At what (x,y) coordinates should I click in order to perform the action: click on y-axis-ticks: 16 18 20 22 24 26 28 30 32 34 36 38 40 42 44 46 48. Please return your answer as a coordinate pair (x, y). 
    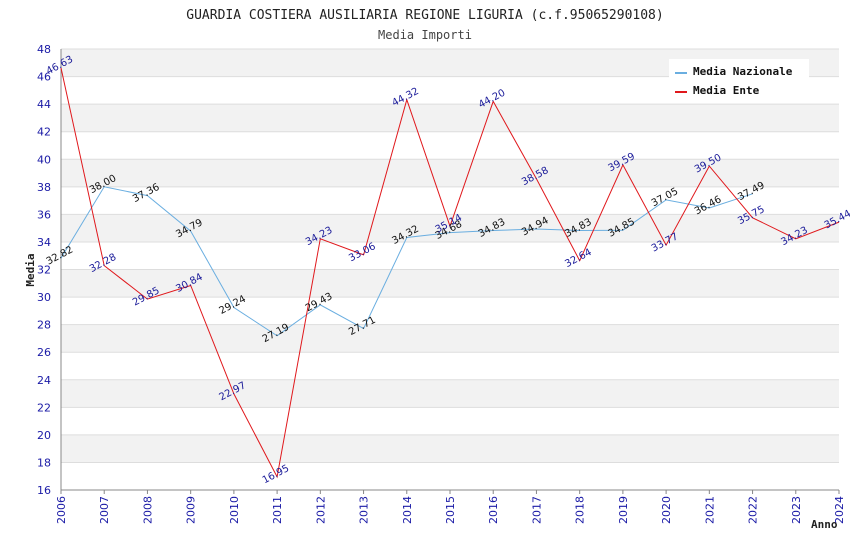
    Looking at the image, I should click on (44, 270).